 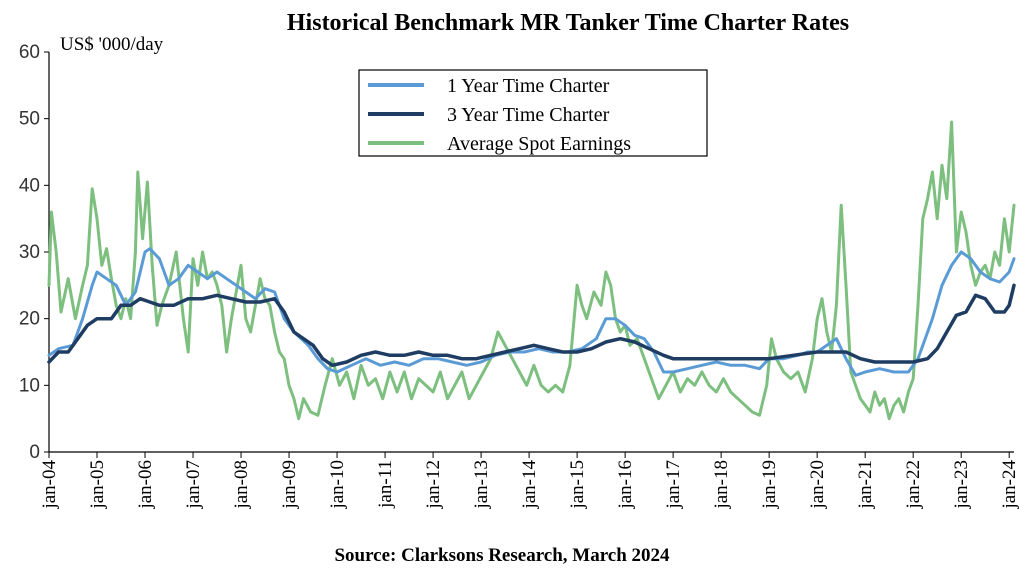 What do you see at coordinates (29, 119) in the screenshot?
I see `y-tick-label: 50` at bounding box center [29, 119].